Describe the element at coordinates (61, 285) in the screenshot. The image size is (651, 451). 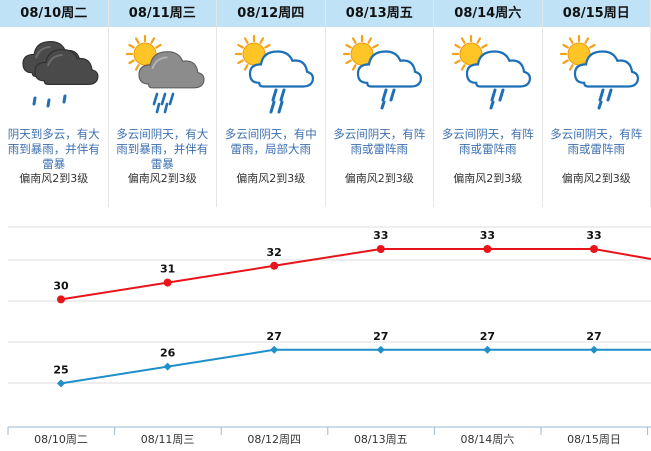
I see `data-label: 30` at that location.